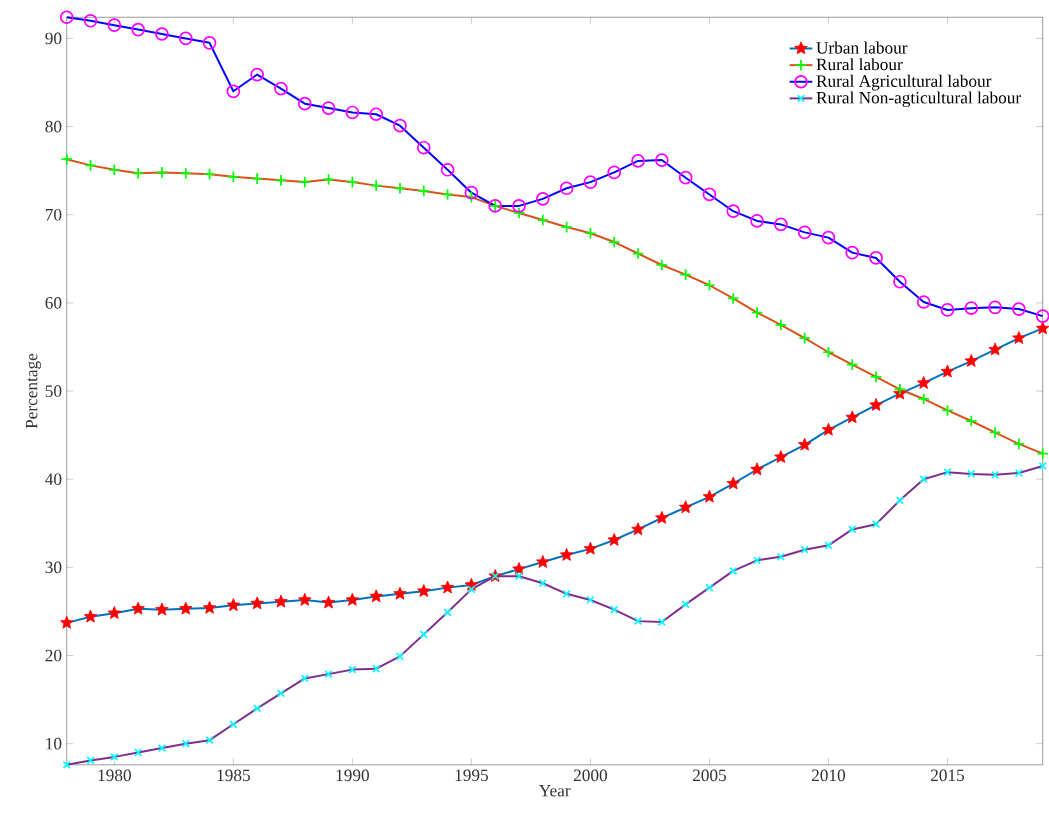 Image resolution: width=1049 pixels, height=821 pixels. What do you see at coordinates (53, 126) in the screenshot?
I see `y-tick-label: 80` at bounding box center [53, 126].